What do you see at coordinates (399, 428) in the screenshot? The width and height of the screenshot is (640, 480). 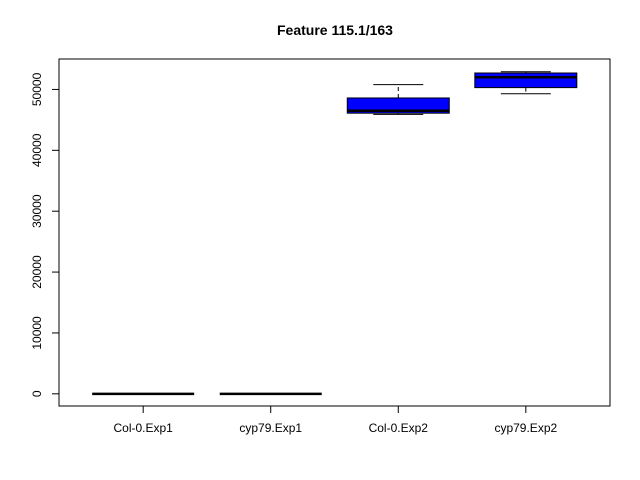 I see `x-tick-label: Col-0.Exp2` at bounding box center [399, 428].